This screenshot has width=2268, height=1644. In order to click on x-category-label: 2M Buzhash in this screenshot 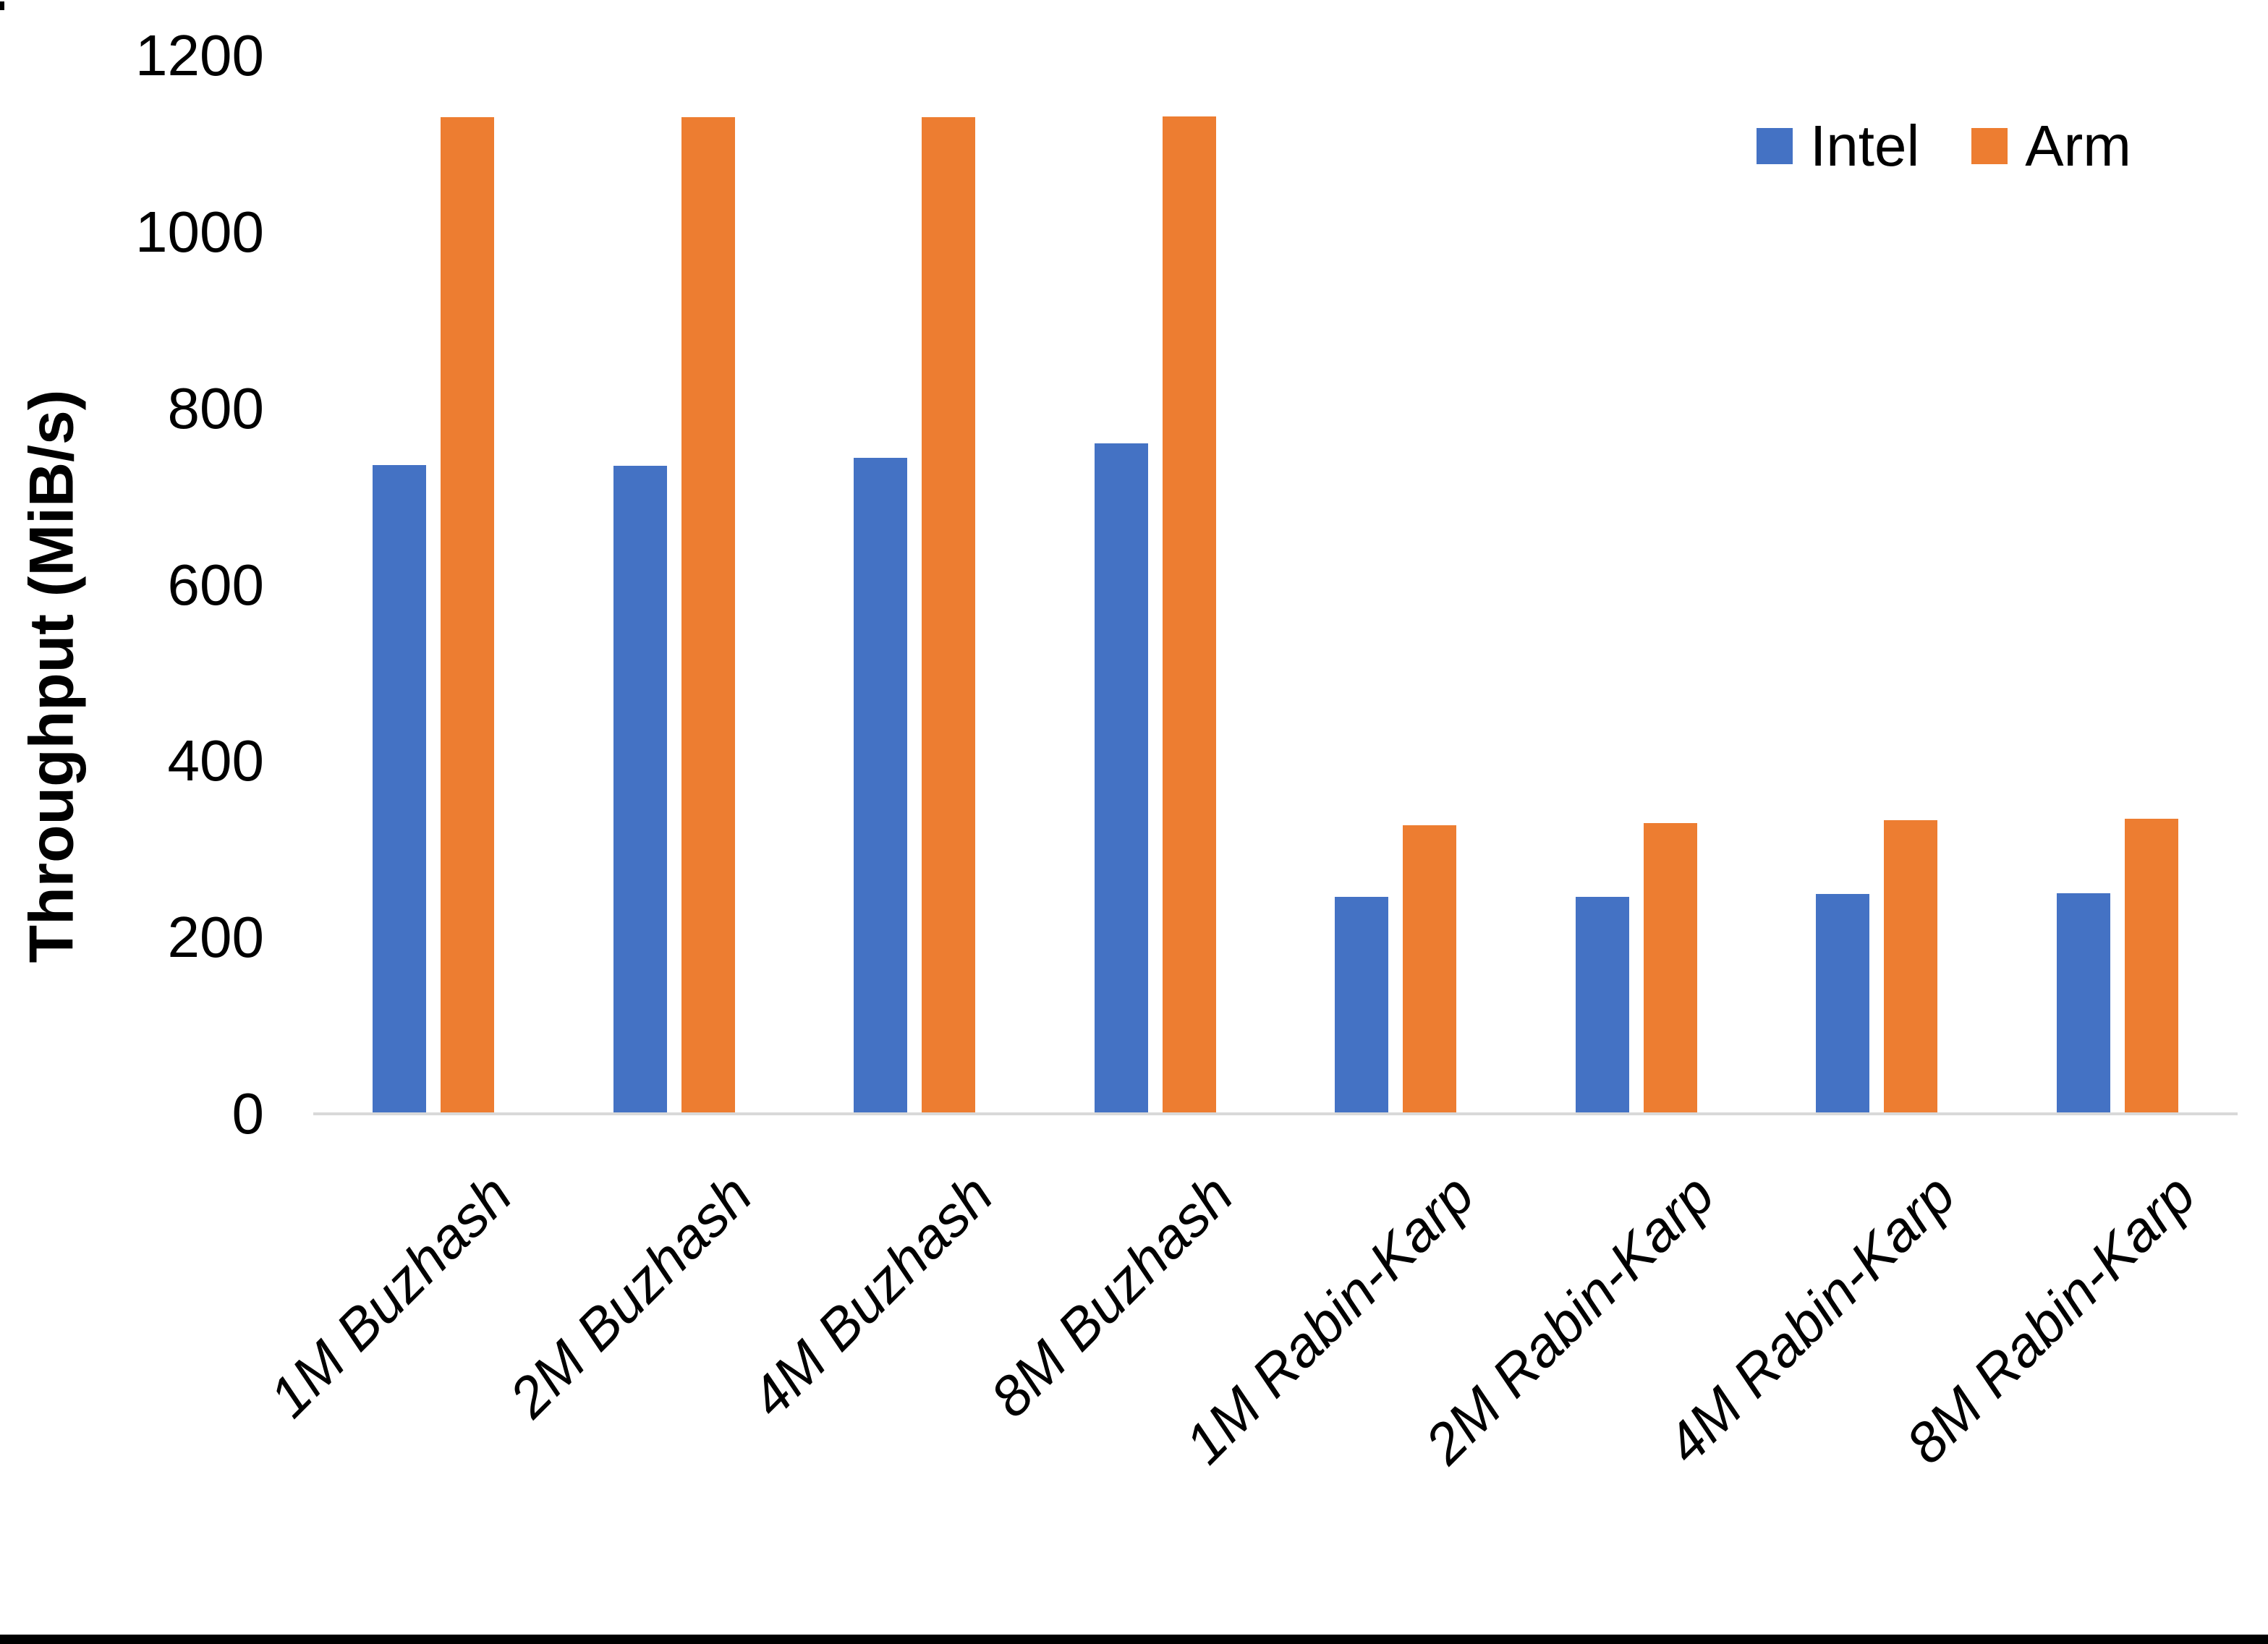, I will do `click(631, 1295)`.